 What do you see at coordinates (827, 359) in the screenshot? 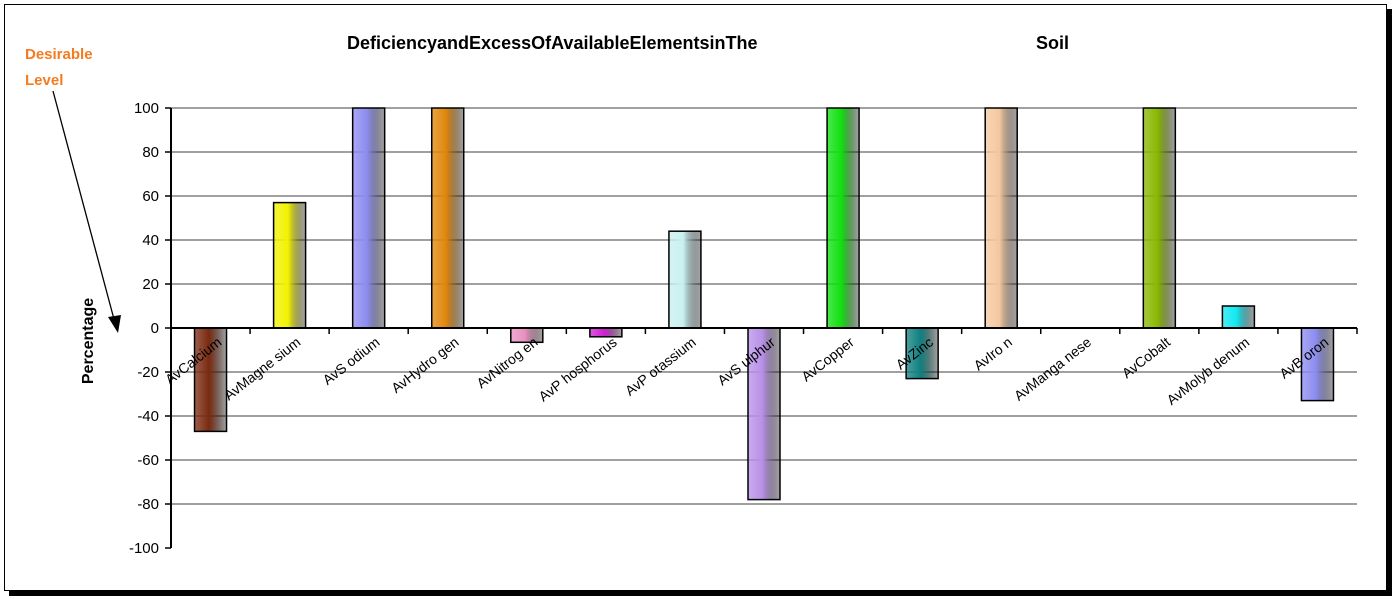
I see `x-tick-label: AvCopper` at bounding box center [827, 359].